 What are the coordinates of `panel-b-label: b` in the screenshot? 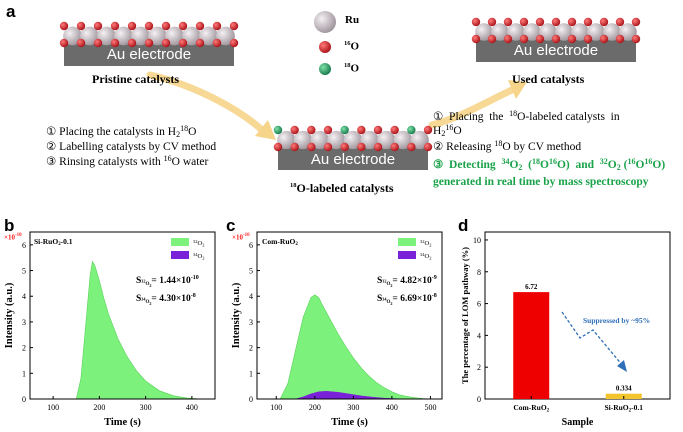 It's located at (9, 225).